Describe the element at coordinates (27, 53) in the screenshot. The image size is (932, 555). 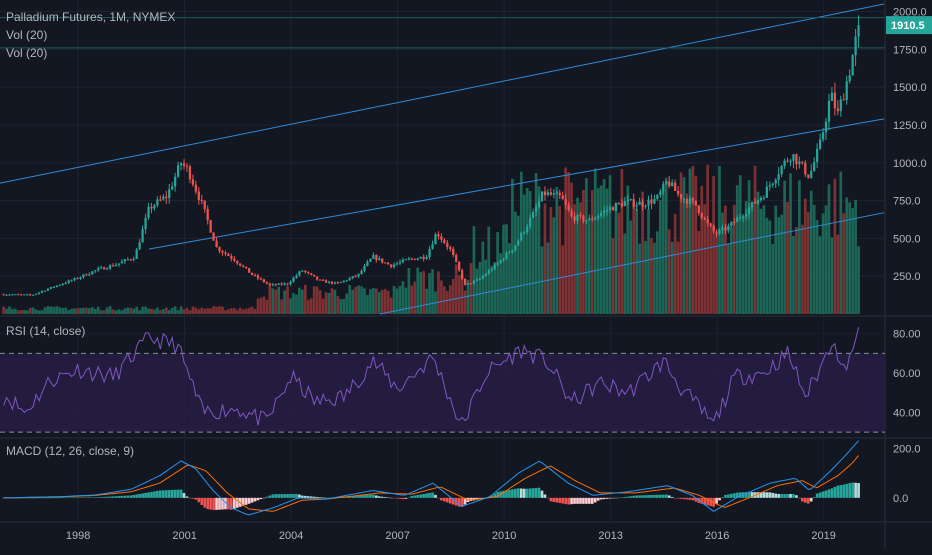
I see `volume-indicator-label-2: Vol (20)` at that location.